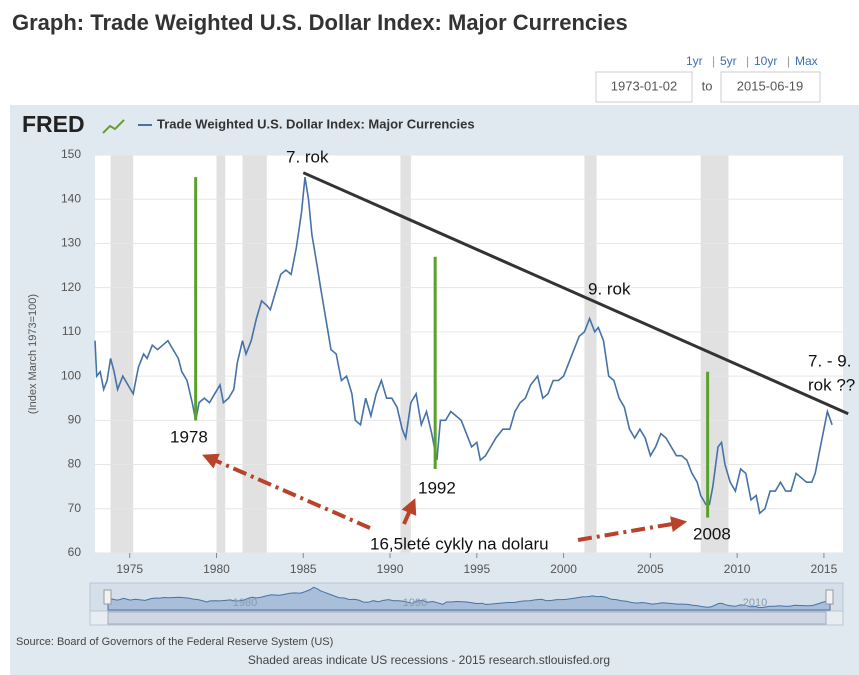  I want to click on logo-icon, so click(113, 126).